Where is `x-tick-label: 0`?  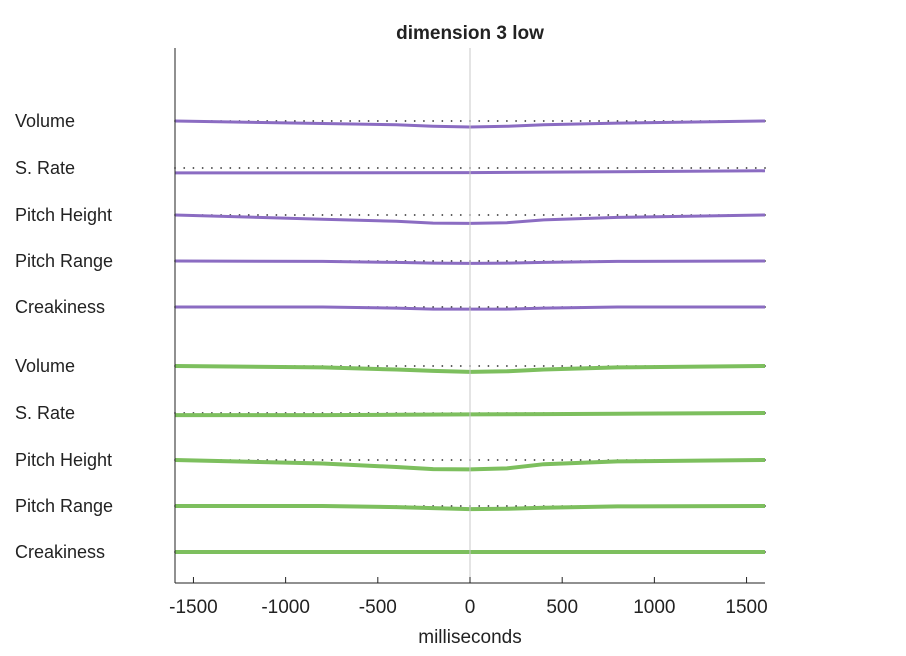
x-tick-label: 0 is located at coordinates (470, 607).